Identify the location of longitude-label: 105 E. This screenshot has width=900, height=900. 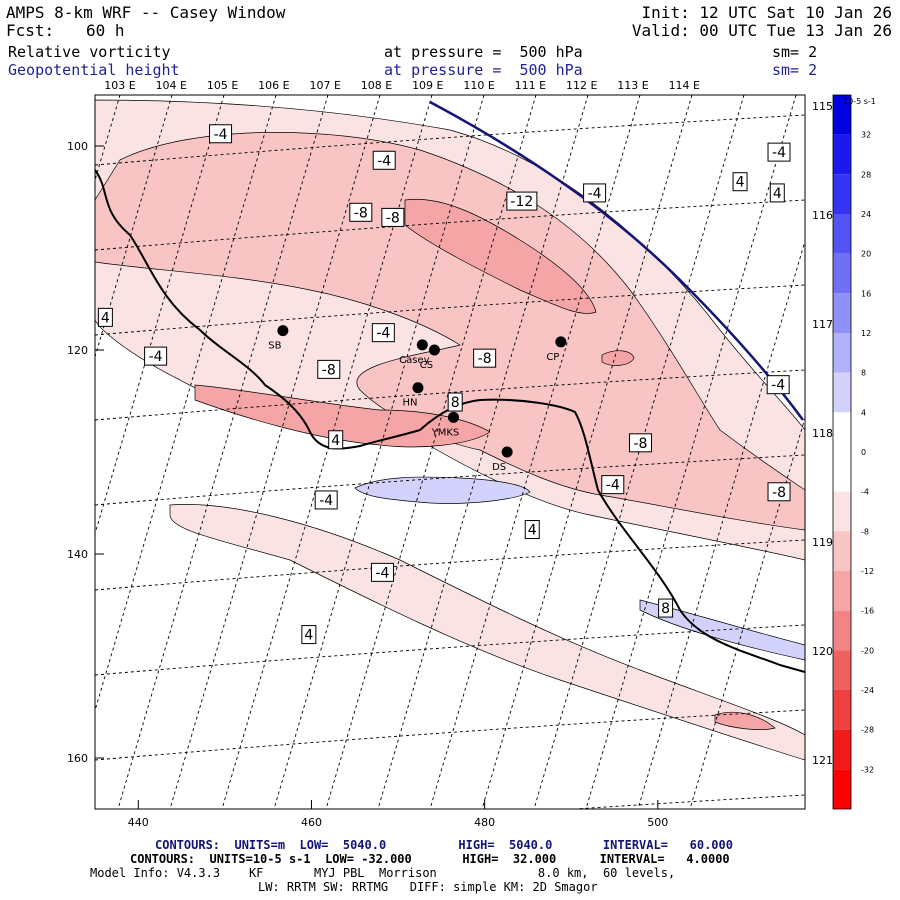
(222, 85).